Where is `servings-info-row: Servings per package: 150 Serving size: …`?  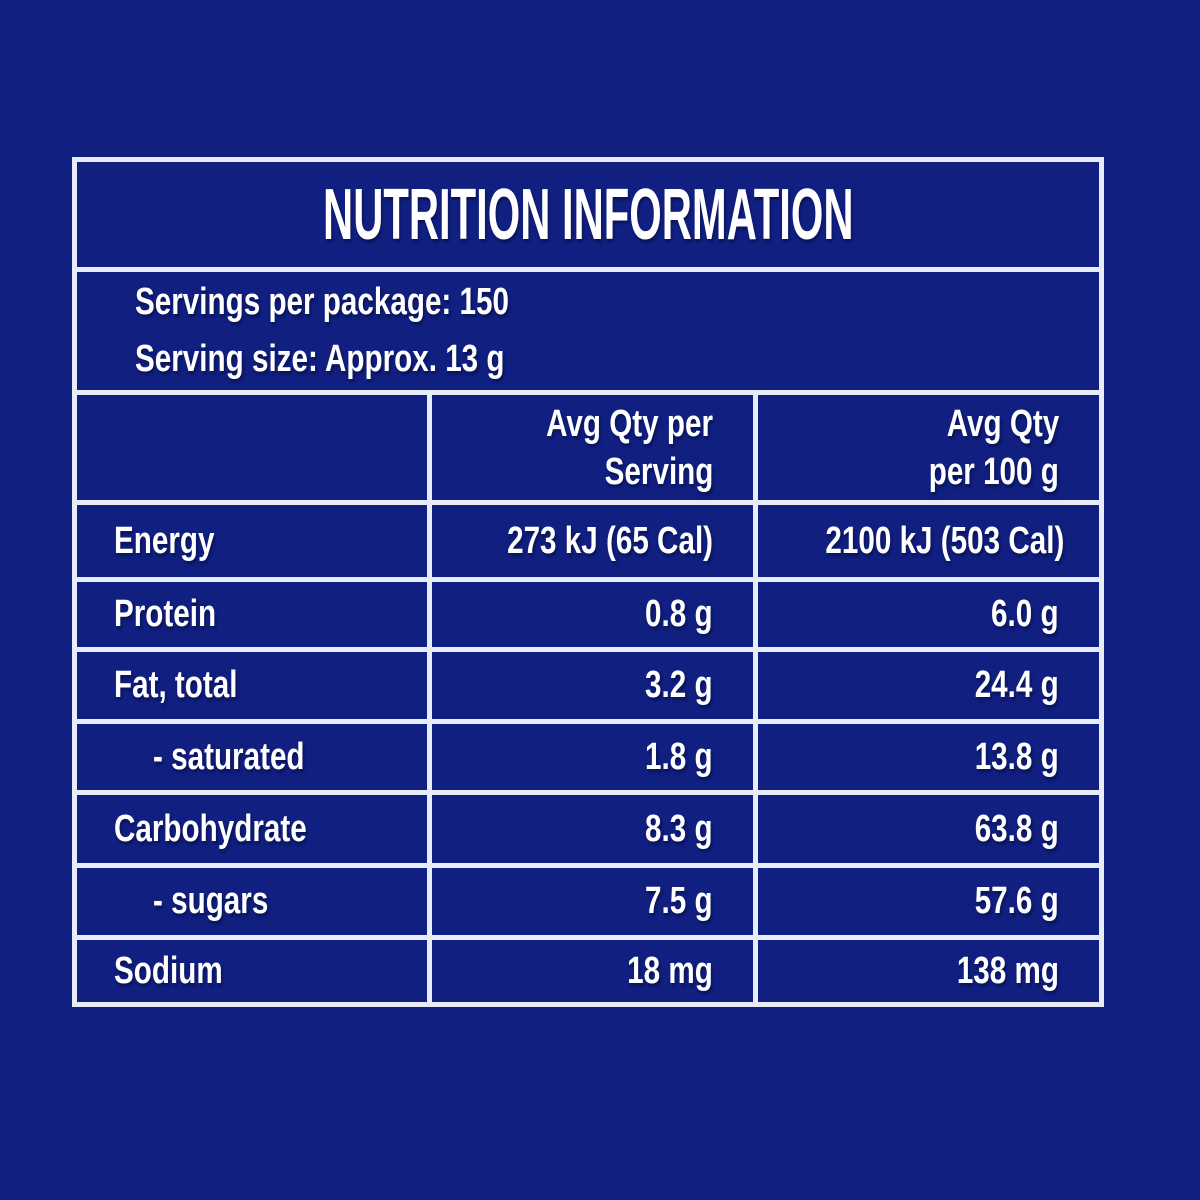 servings-info-row: Servings per package: 150 Serving size: … is located at coordinates (588, 333).